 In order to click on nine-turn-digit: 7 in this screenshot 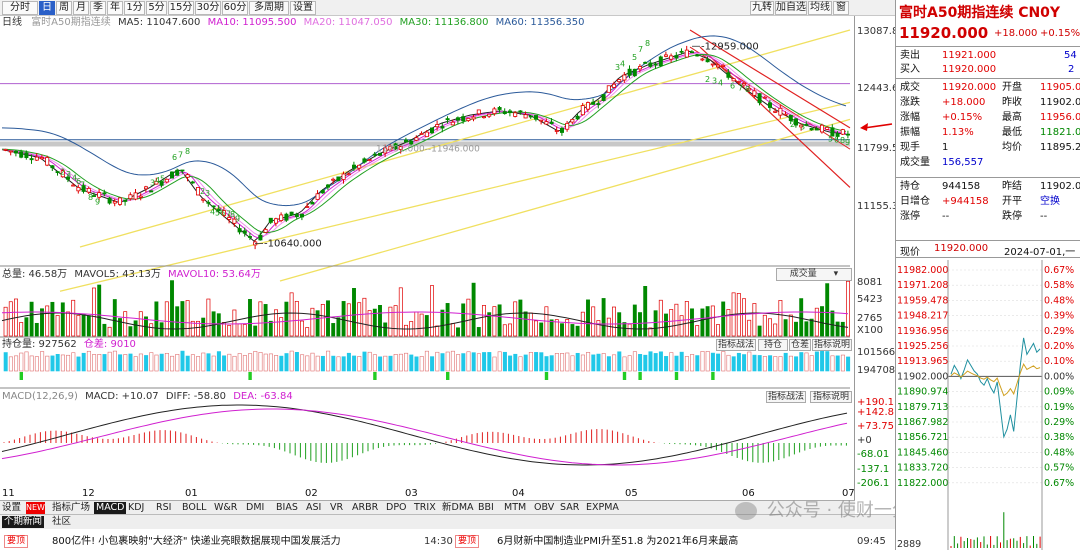, I will do `click(740, 87)`.